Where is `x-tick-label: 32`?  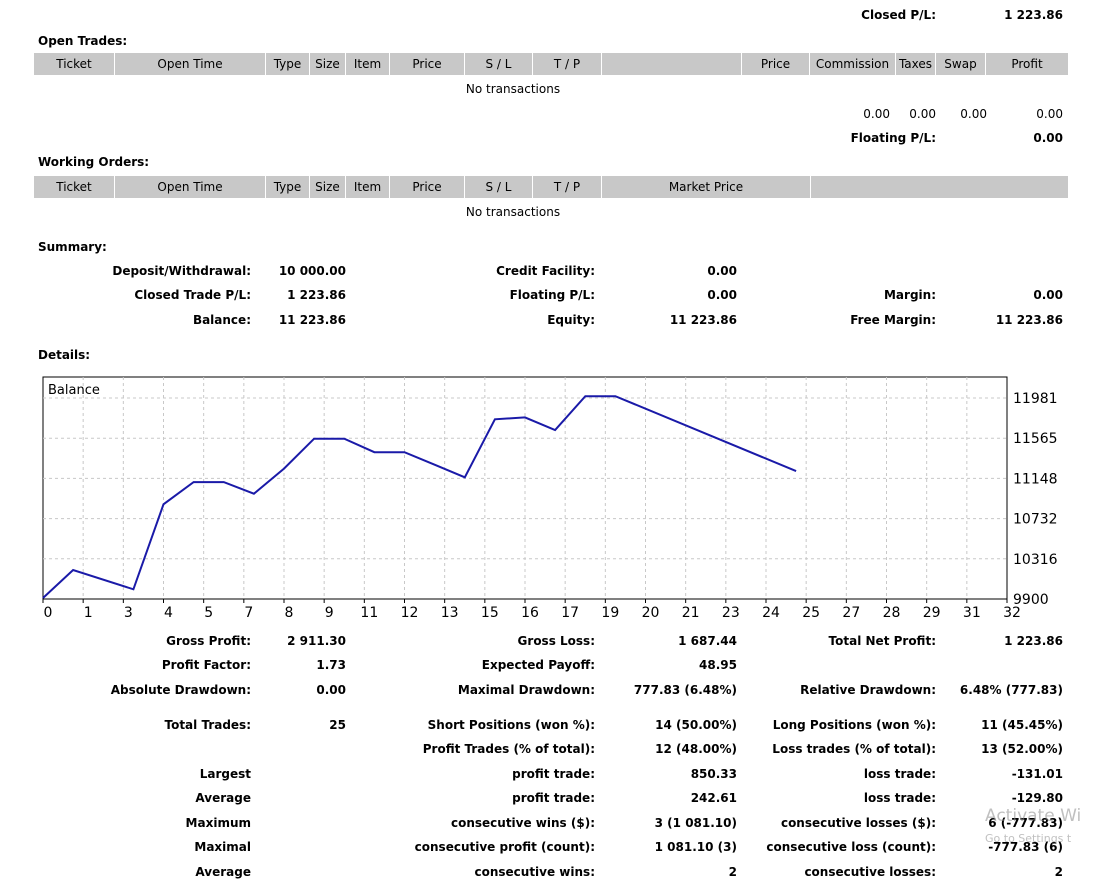
x-tick-label: 32 is located at coordinates (1012, 613).